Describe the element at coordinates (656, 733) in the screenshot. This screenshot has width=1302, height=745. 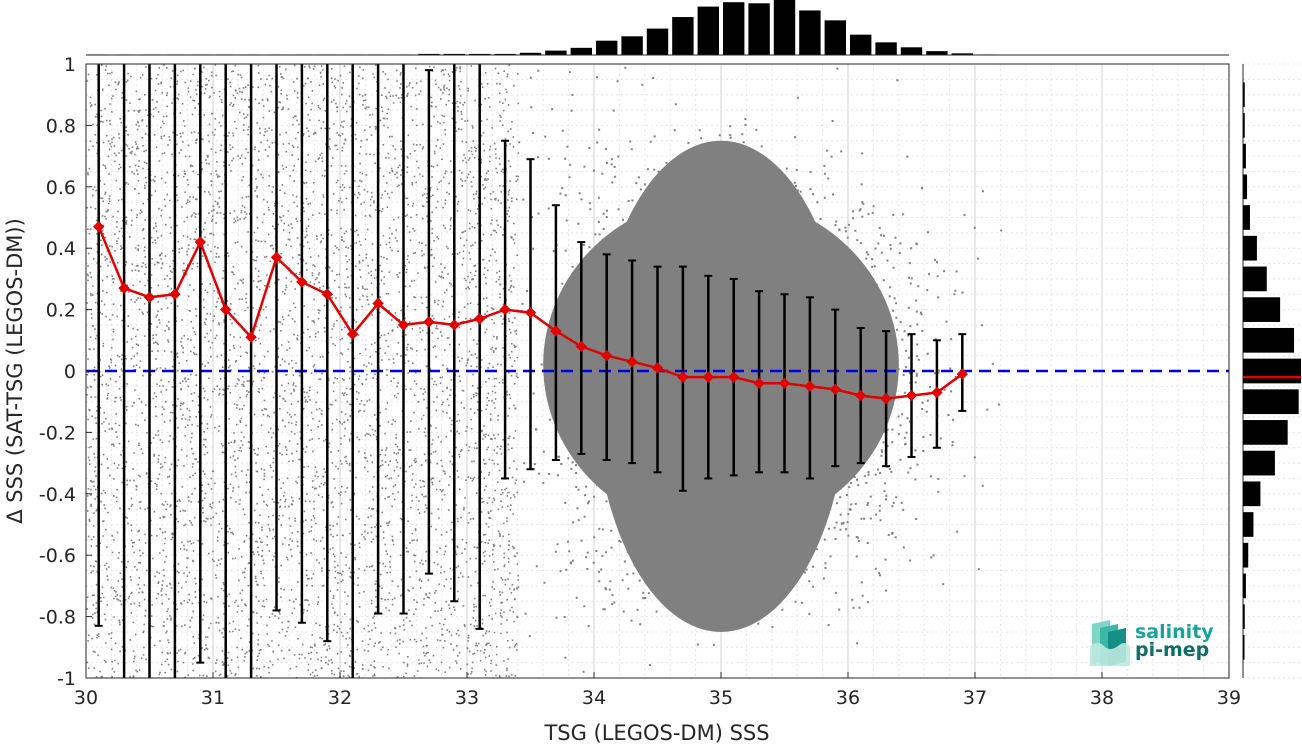
I see `x-axis-label: TSG (LEGOS-DM) SSS` at that location.